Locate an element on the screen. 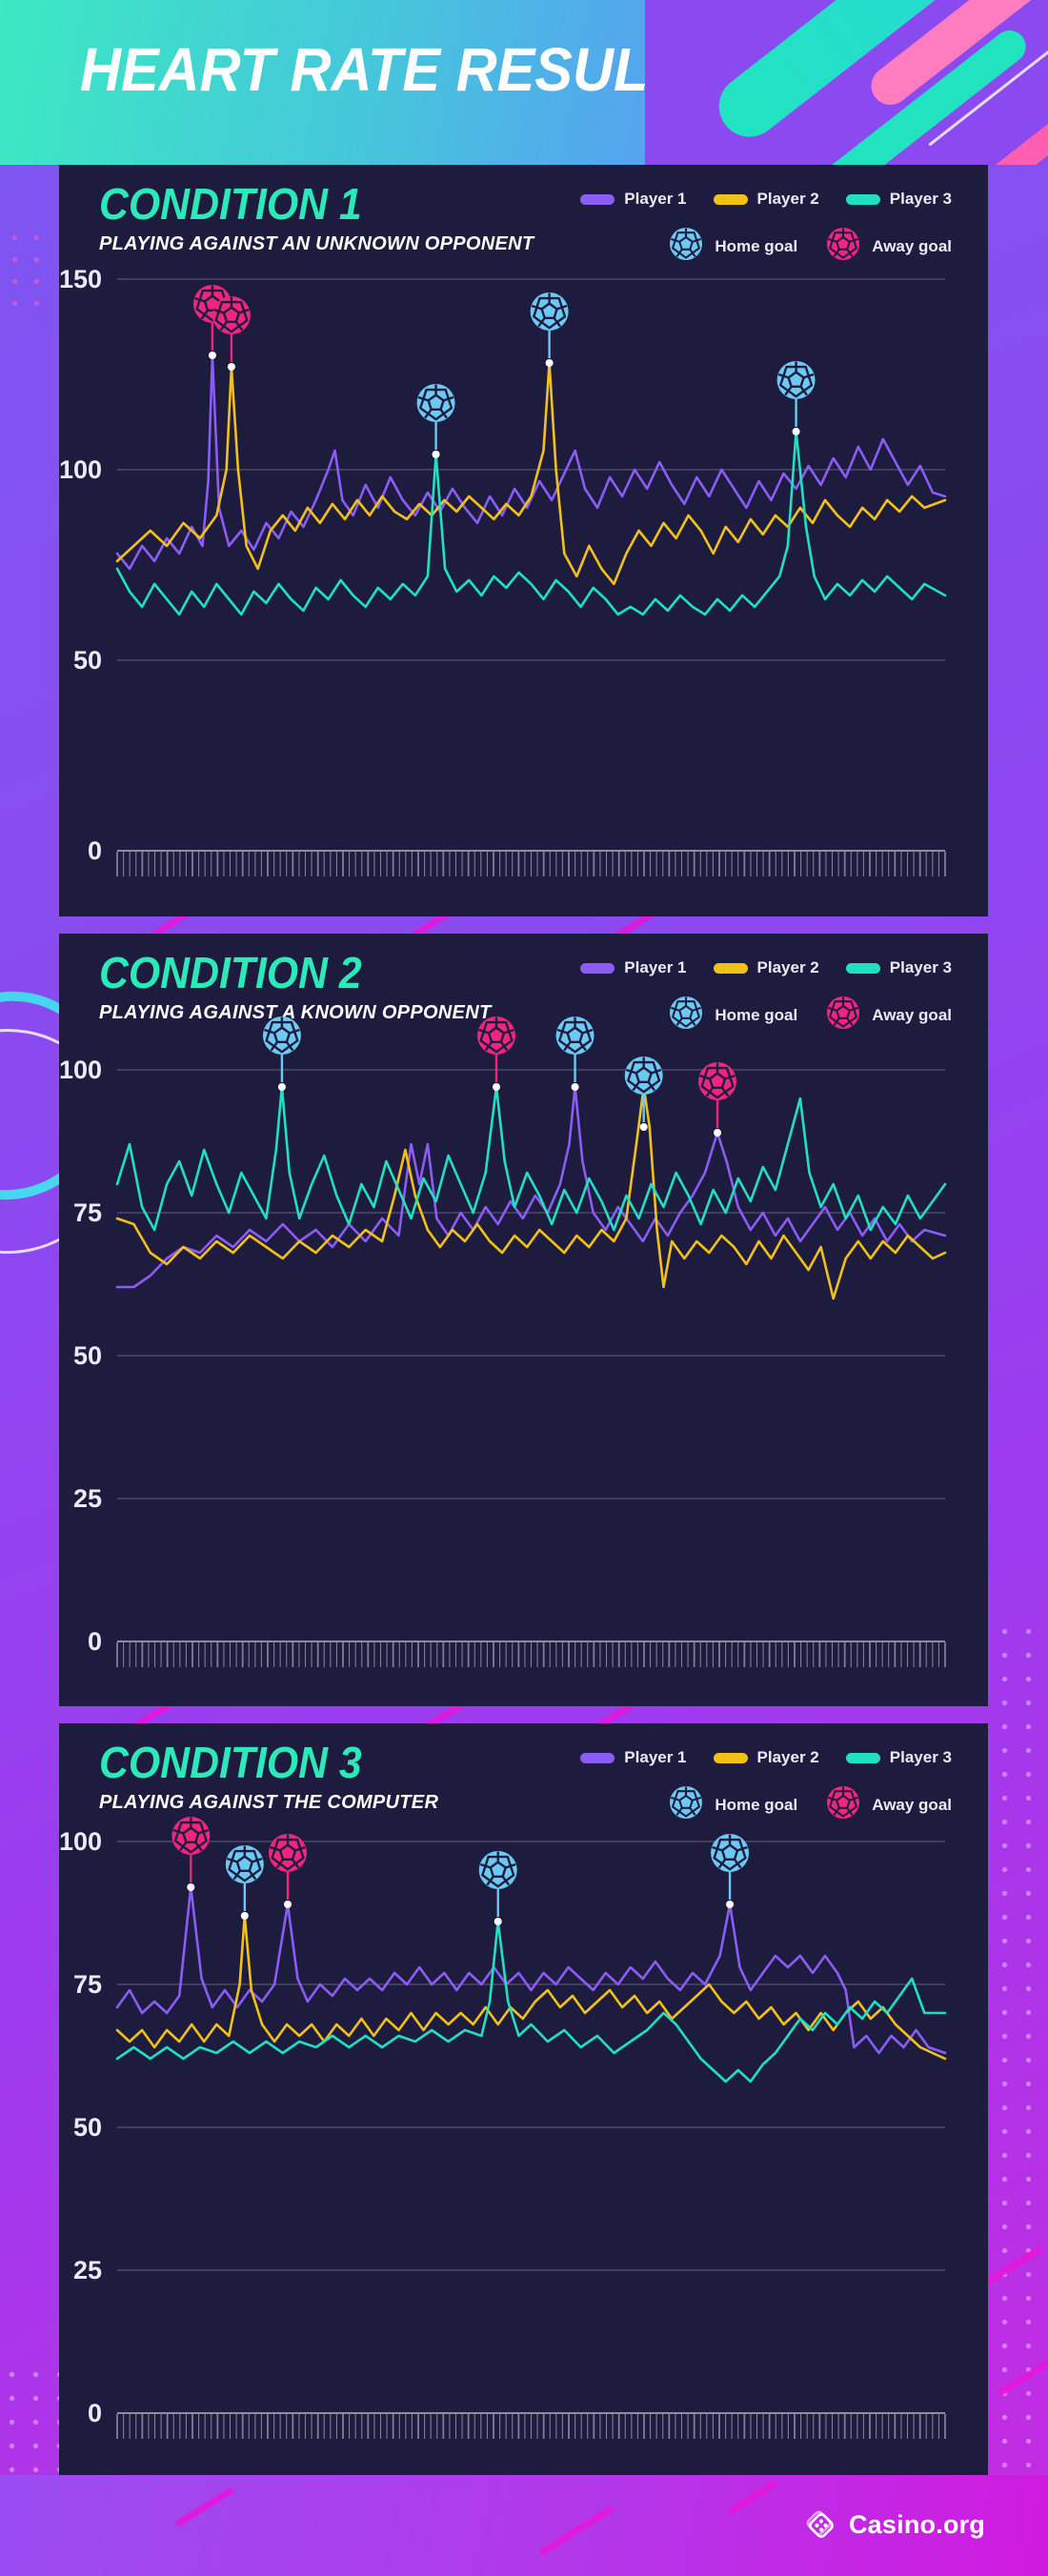 This screenshot has width=1048, height=2576. brand-name: Casino.org is located at coordinates (917, 2524).